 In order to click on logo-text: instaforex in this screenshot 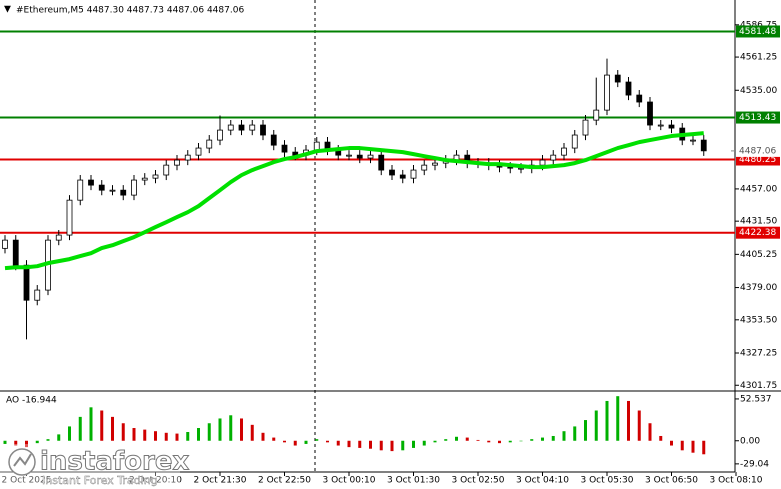, I will do `click(115, 462)`.